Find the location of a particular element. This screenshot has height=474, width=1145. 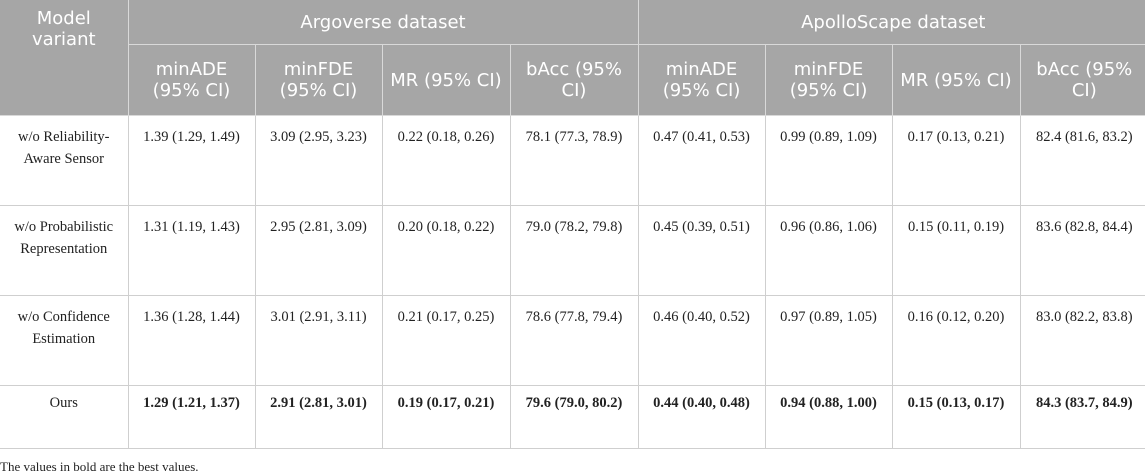

table-cell: 2.95 (2.81, 3.09) is located at coordinates (319, 250).